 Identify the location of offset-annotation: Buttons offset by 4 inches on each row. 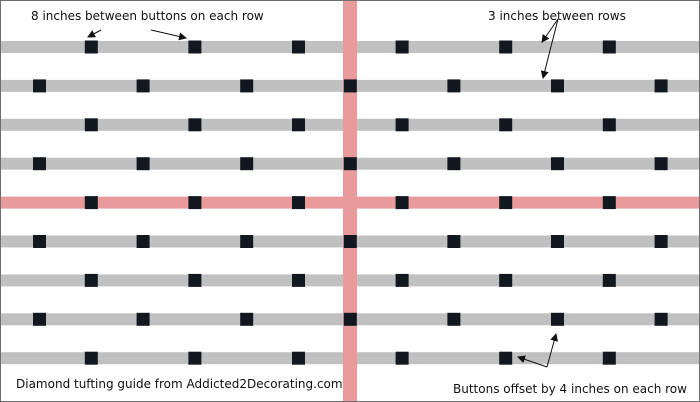
(570, 389).